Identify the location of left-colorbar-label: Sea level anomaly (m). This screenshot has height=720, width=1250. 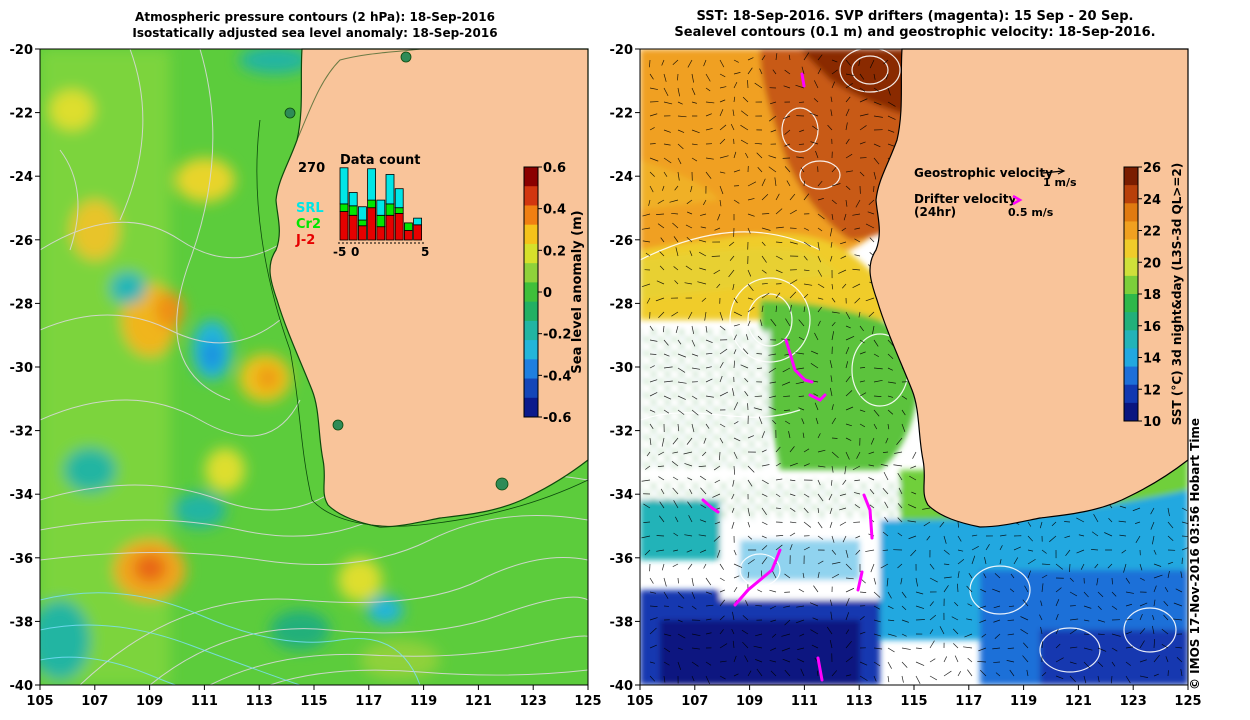
(577, 291).